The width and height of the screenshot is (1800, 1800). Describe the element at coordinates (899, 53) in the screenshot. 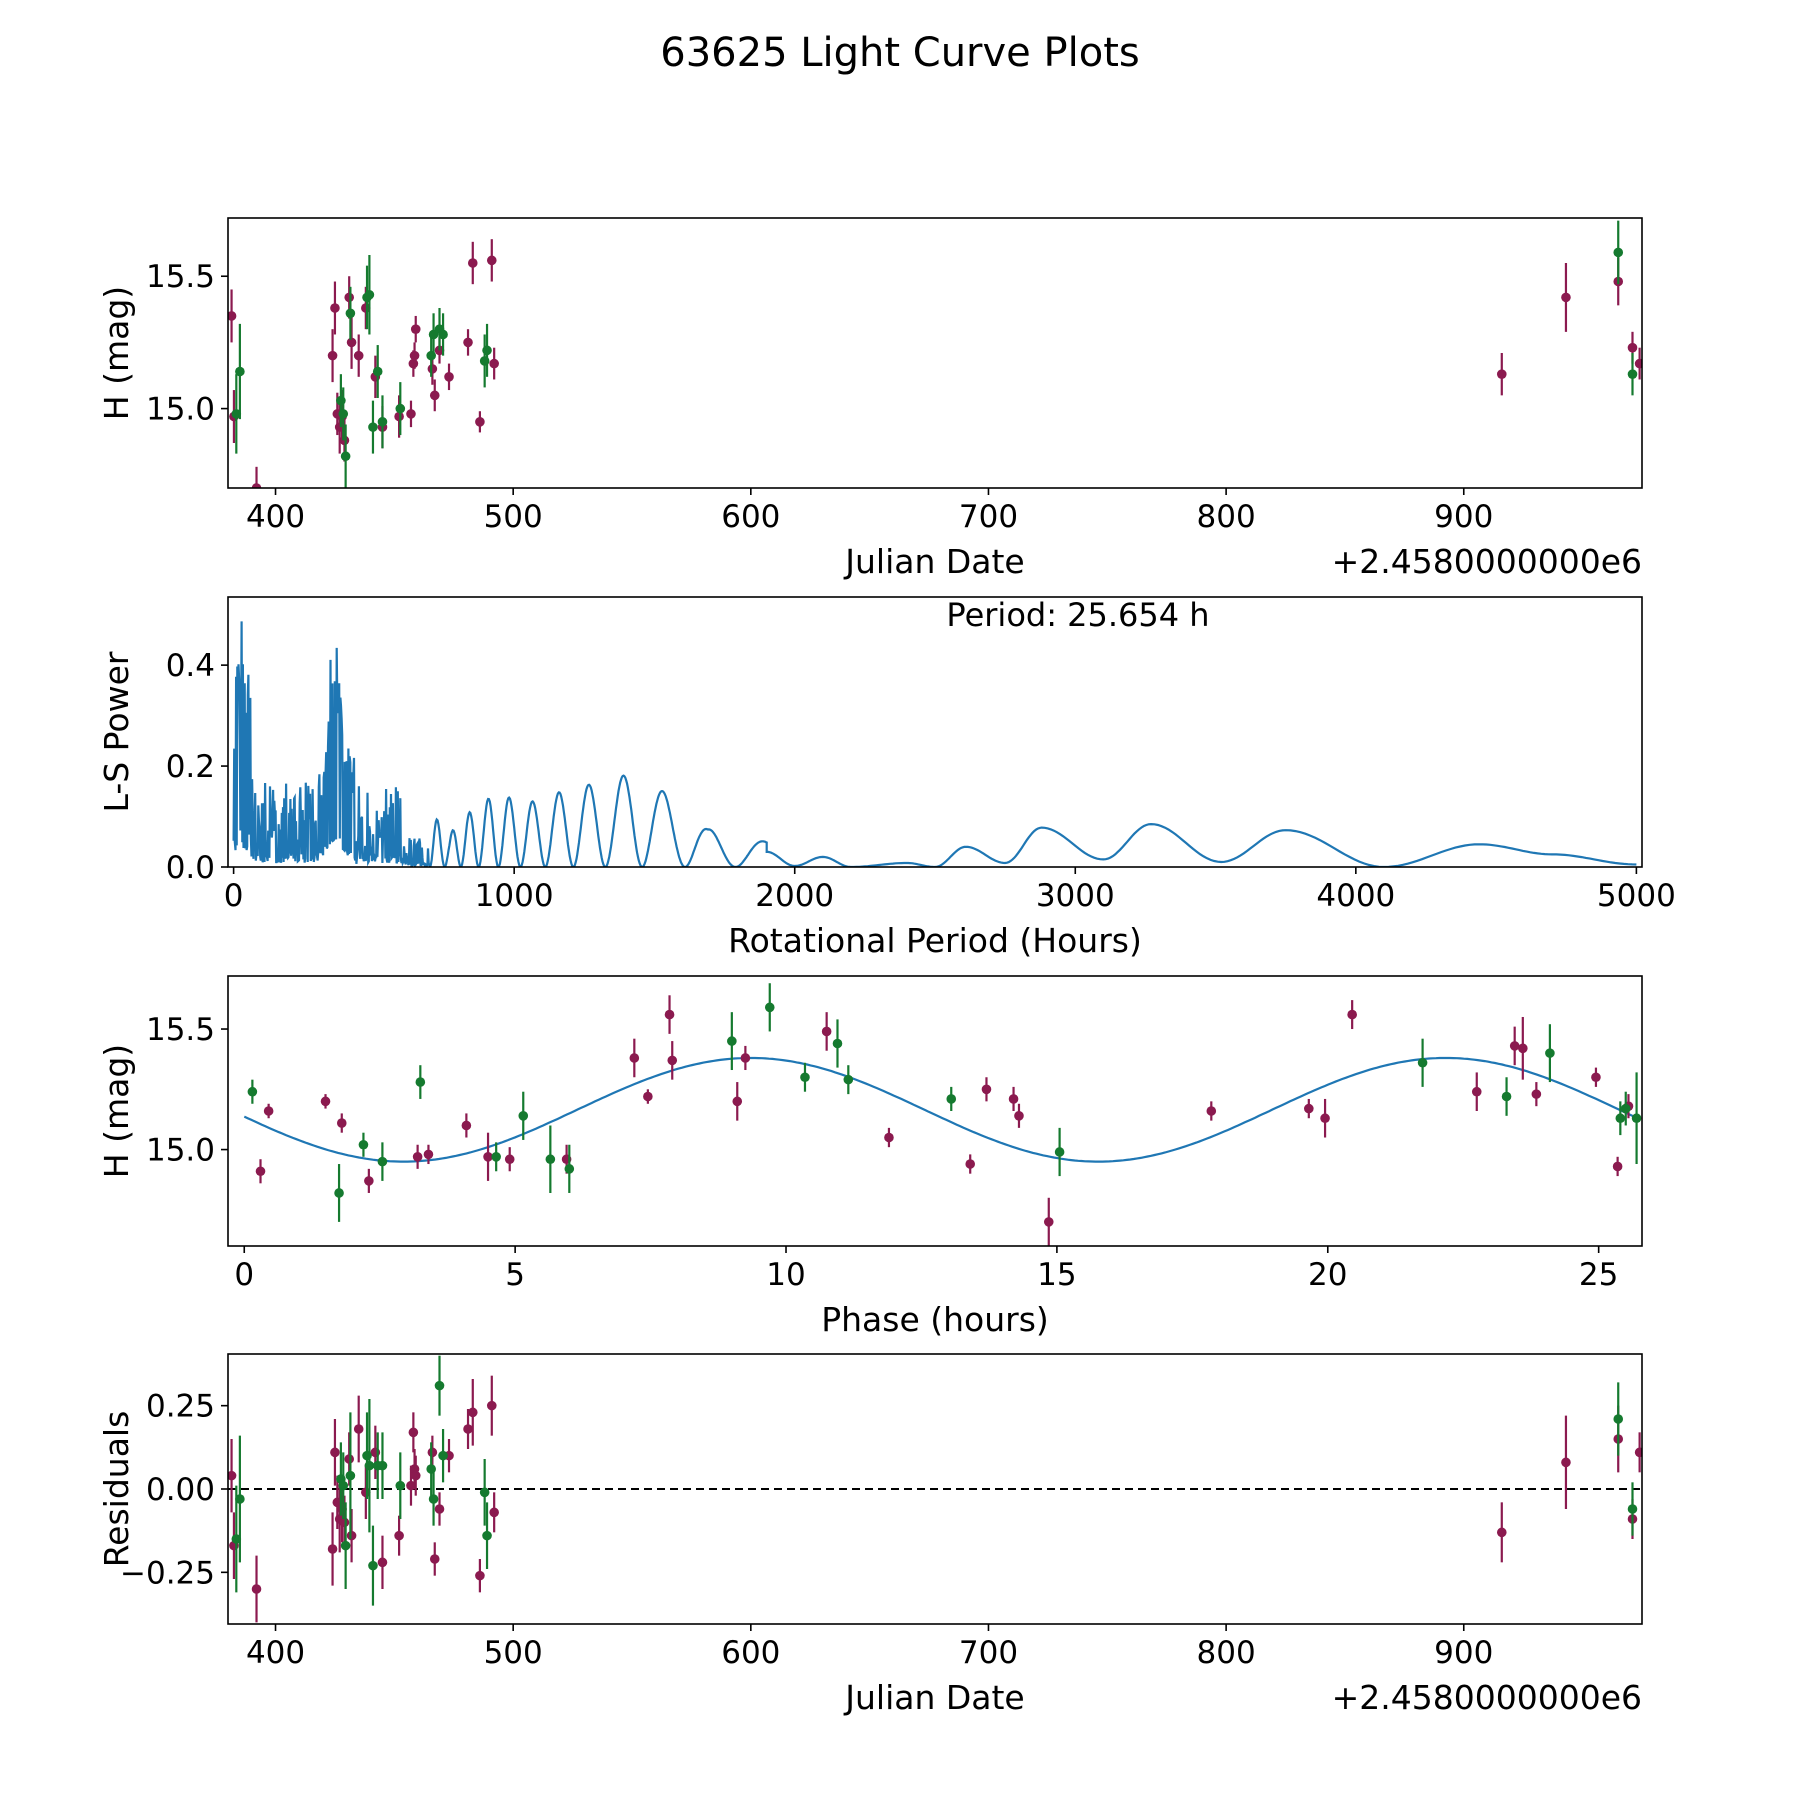

I see `figure-title: 63625 Light Curve Plots` at that location.